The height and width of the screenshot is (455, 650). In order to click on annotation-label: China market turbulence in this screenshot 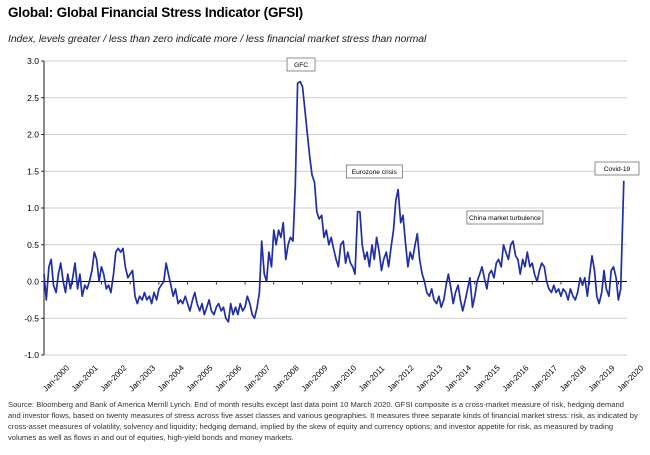, I will do `click(505, 218)`.